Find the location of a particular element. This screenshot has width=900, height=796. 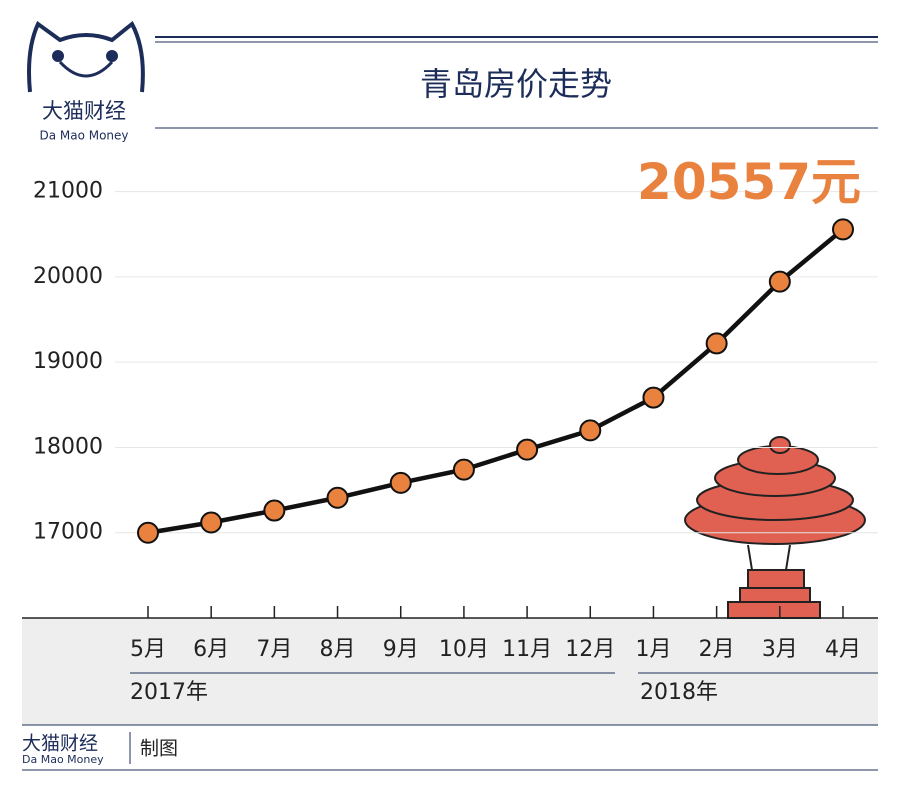

x-tick-label: 2月 is located at coordinates (717, 649).